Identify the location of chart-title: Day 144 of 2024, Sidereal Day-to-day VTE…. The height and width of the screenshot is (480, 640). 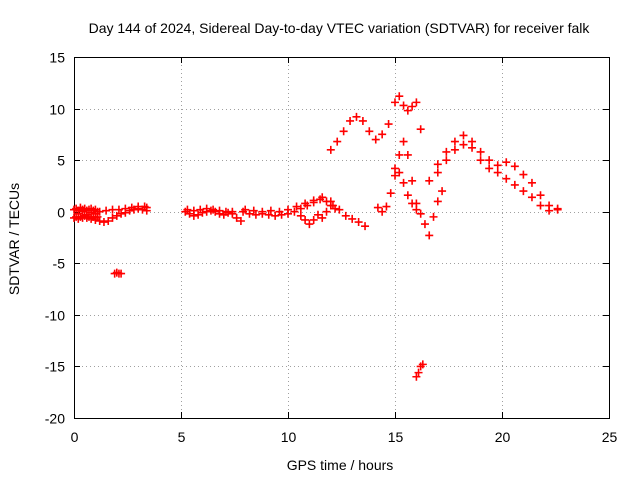
(340, 28).